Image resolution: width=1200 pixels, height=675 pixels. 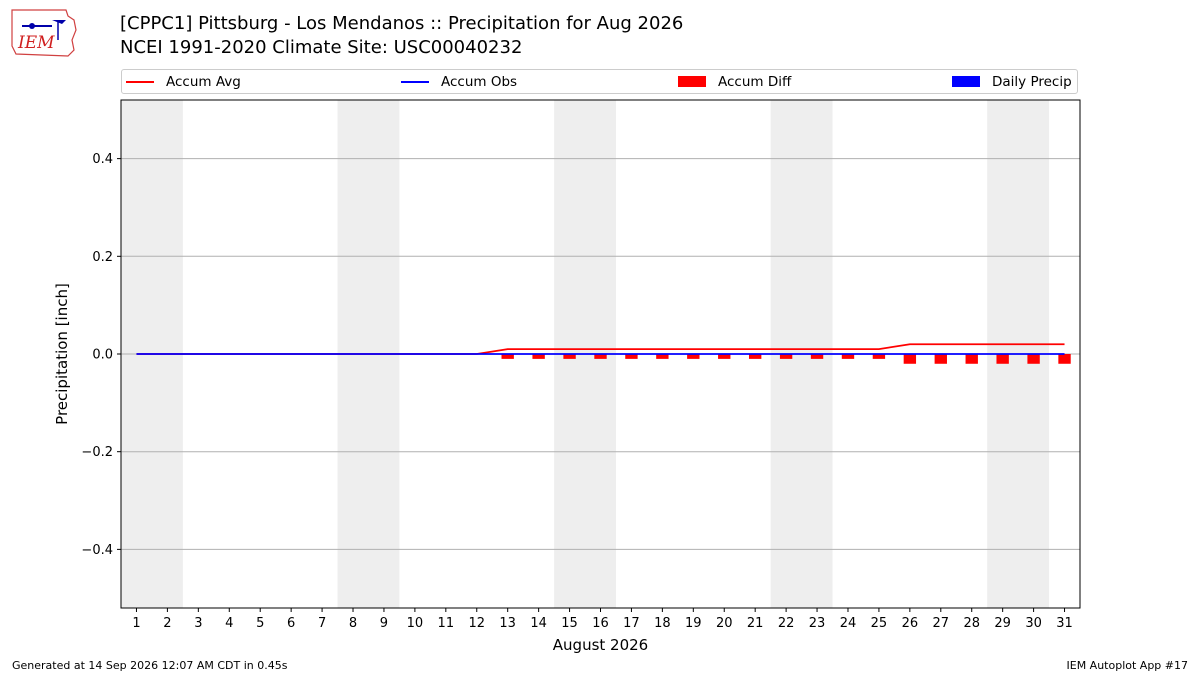 What do you see at coordinates (755, 81) in the screenshot?
I see `legend-label: Accum Diff` at bounding box center [755, 81].